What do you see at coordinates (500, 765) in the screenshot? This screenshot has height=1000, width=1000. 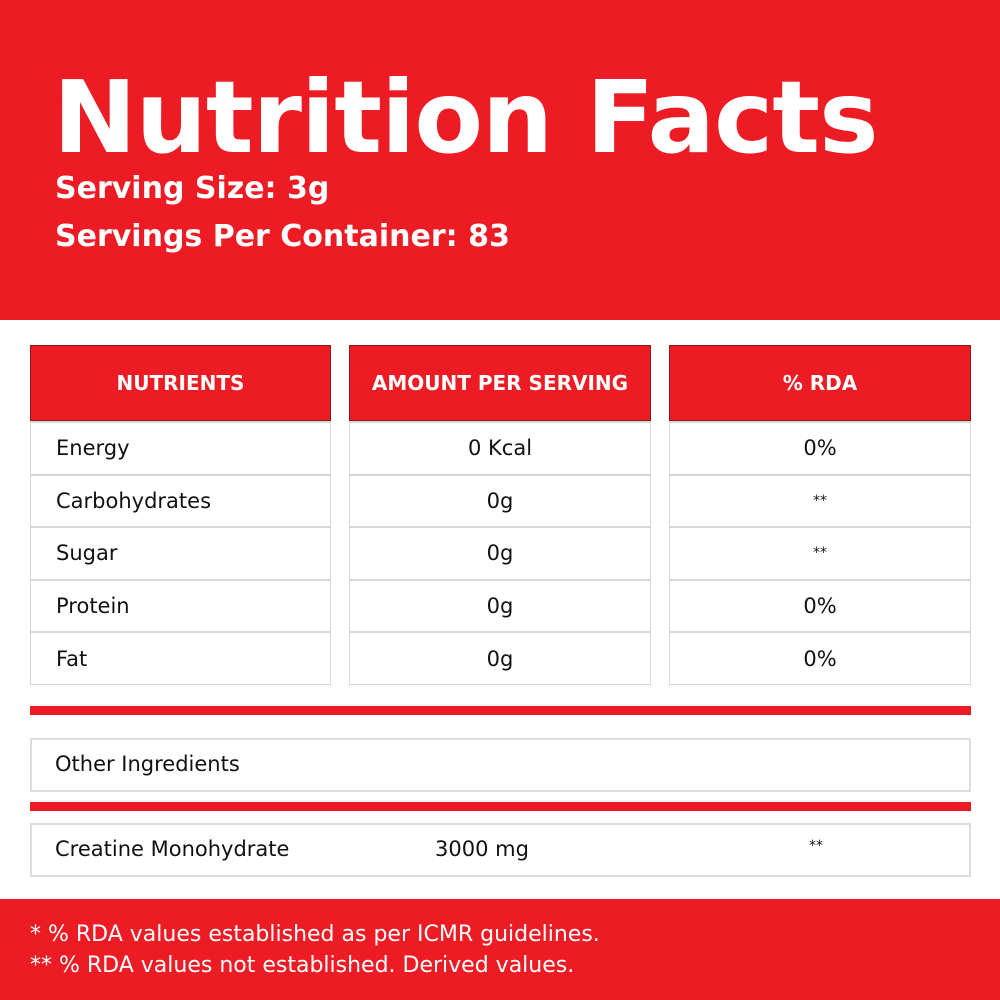 I see `other-ingredients-box: Other Ingredients` at bounding box center [500, 765].